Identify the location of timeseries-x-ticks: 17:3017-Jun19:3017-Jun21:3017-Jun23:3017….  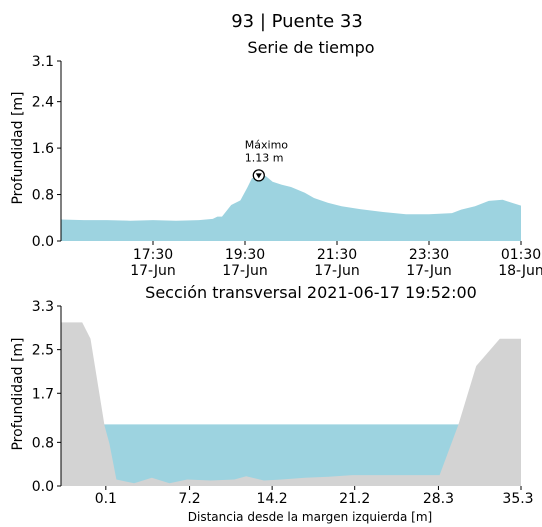
(336, 260).